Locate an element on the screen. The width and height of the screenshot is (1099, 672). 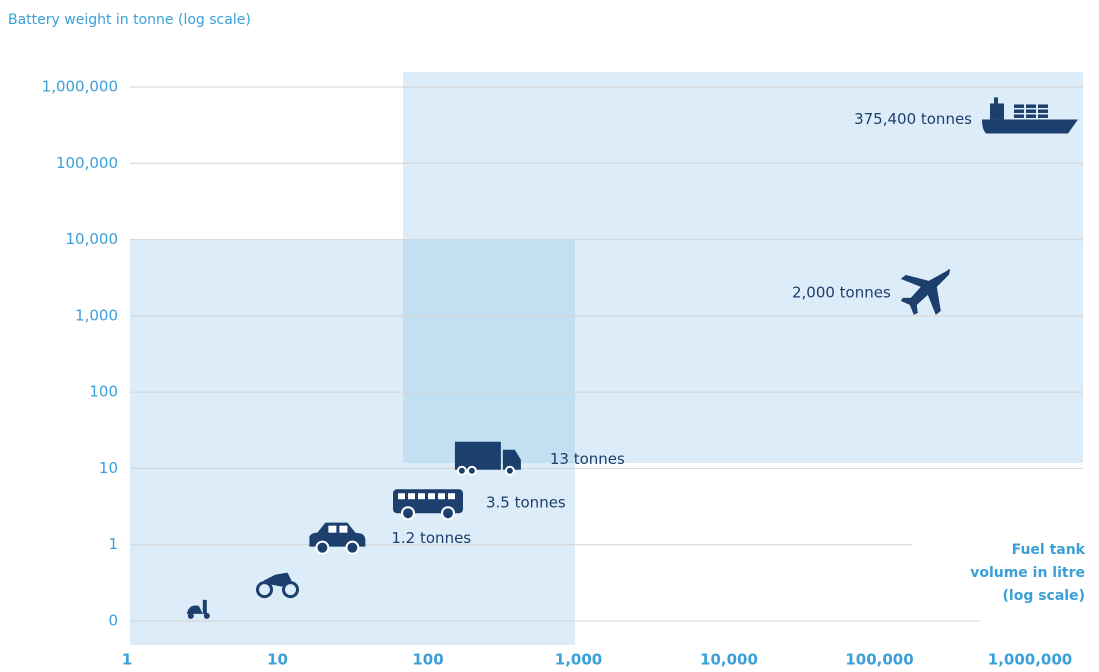
y-tick-label: 10 is located at coordinates (108, 468).